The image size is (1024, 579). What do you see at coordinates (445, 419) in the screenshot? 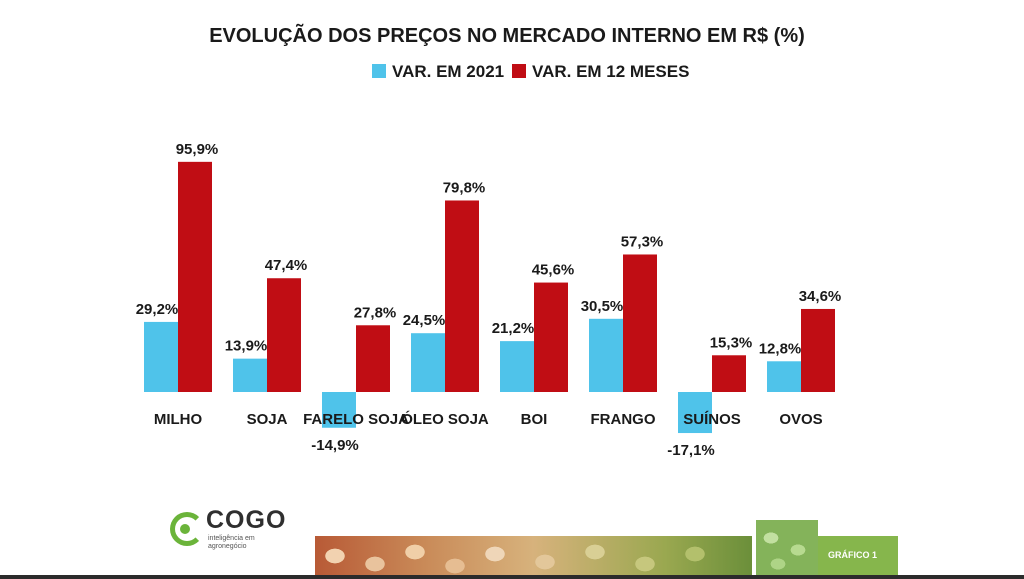
I see `category-label-oleo-soja: ÓLEO SOJA` at bounding box center [445, 419].